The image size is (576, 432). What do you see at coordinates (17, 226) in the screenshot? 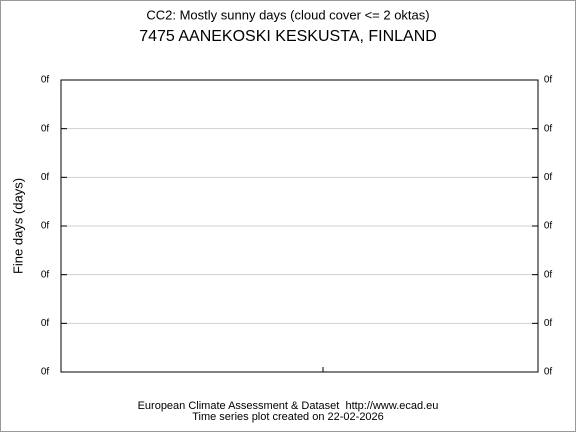
I see `y-axis-label: Fine days (days)` at bounding box center [17, 226].